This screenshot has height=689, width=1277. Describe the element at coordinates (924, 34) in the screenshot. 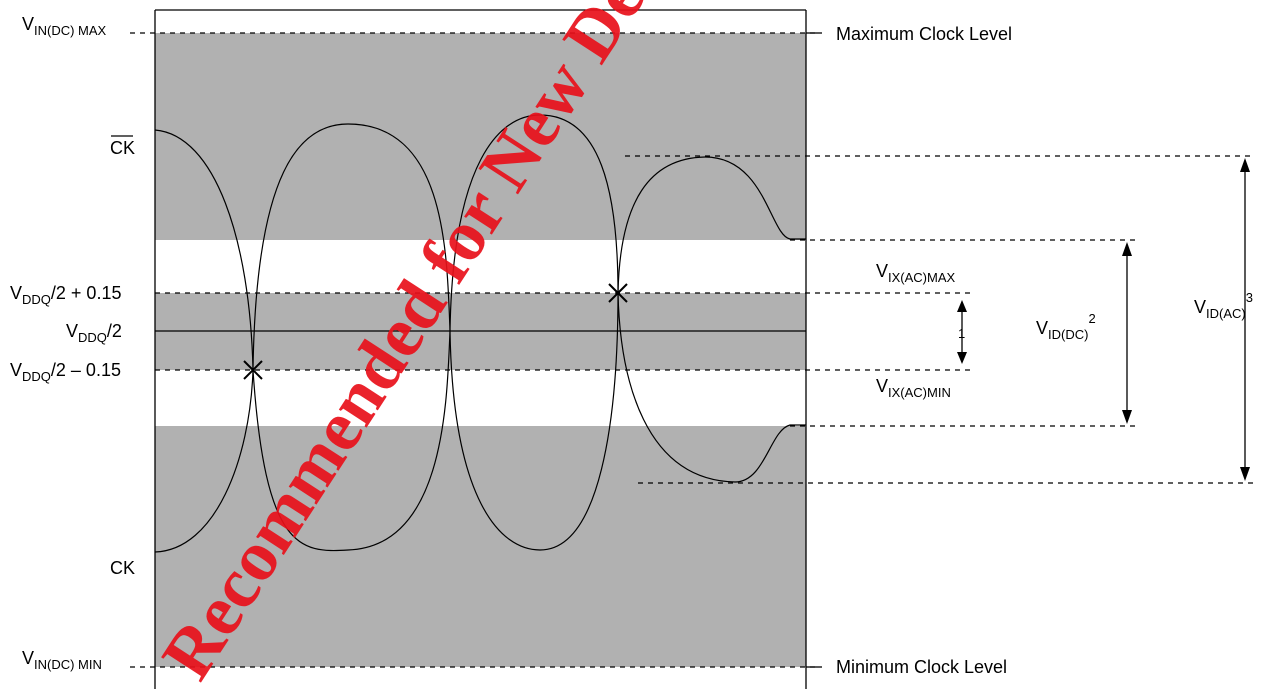

I see `max-clock-level-label: Maximum Clock Level` at that location.